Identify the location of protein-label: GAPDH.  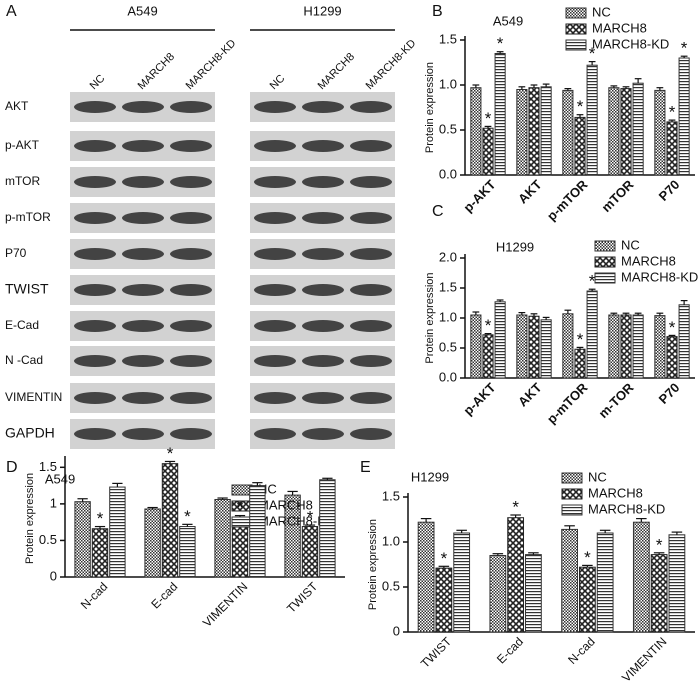
(30, 433).